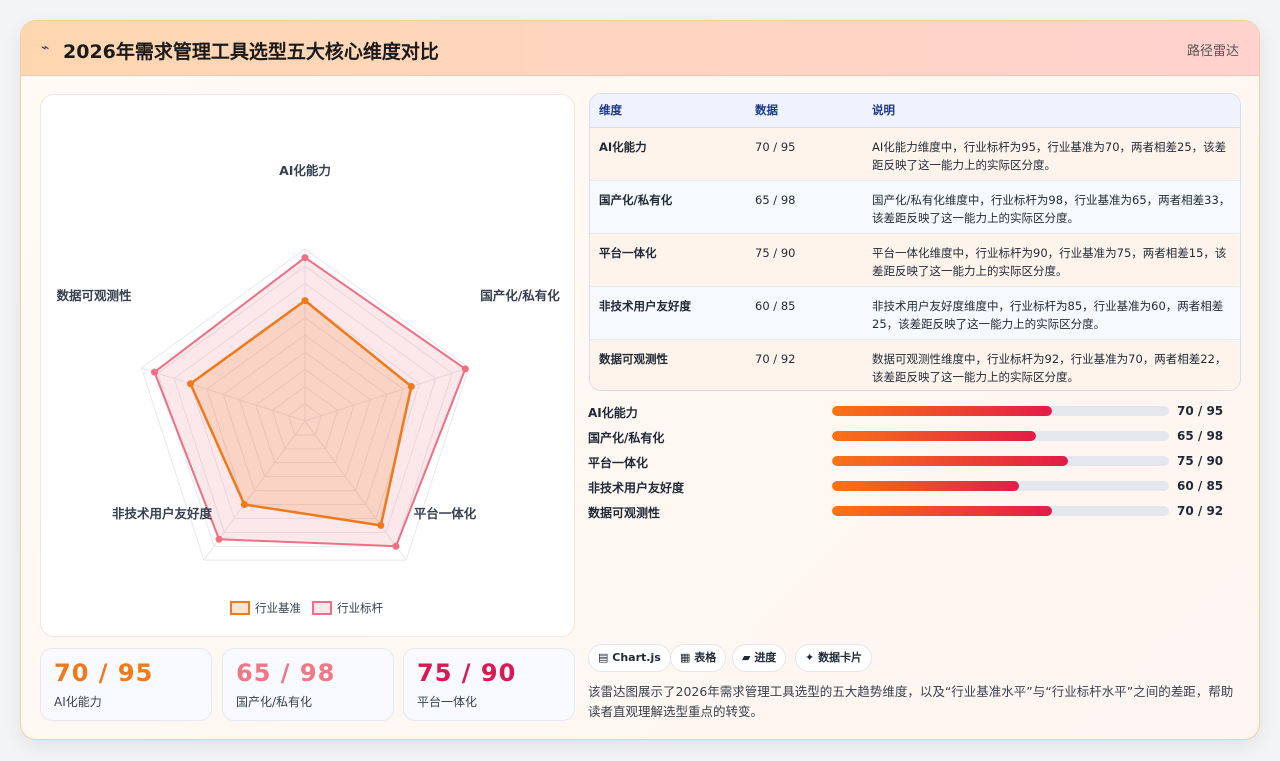 This screenshot has height=761, width=1280. I want to click on table-cell-data: 60 / 85, so click(804, 313).